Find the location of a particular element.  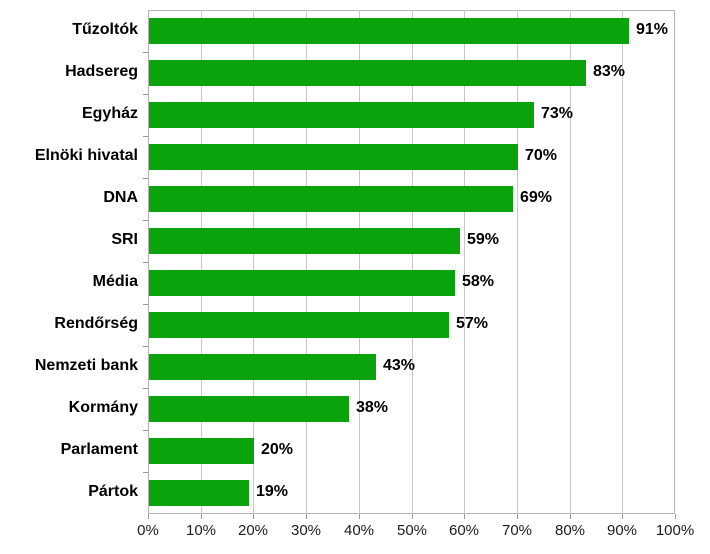

value-label: 73% is located at coordinates (557, 113).